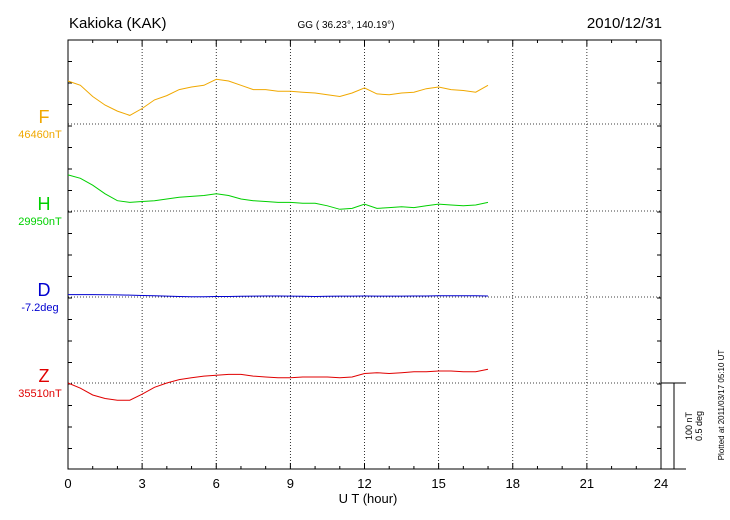 This screenshot has height=520, width=730. What do you see at coordinates (40, 253) in the screenshot?
I see `series-labels: F 46460nT H 29950nT D -7.2deg Z 35510nT` at bounding box center [40, 253].